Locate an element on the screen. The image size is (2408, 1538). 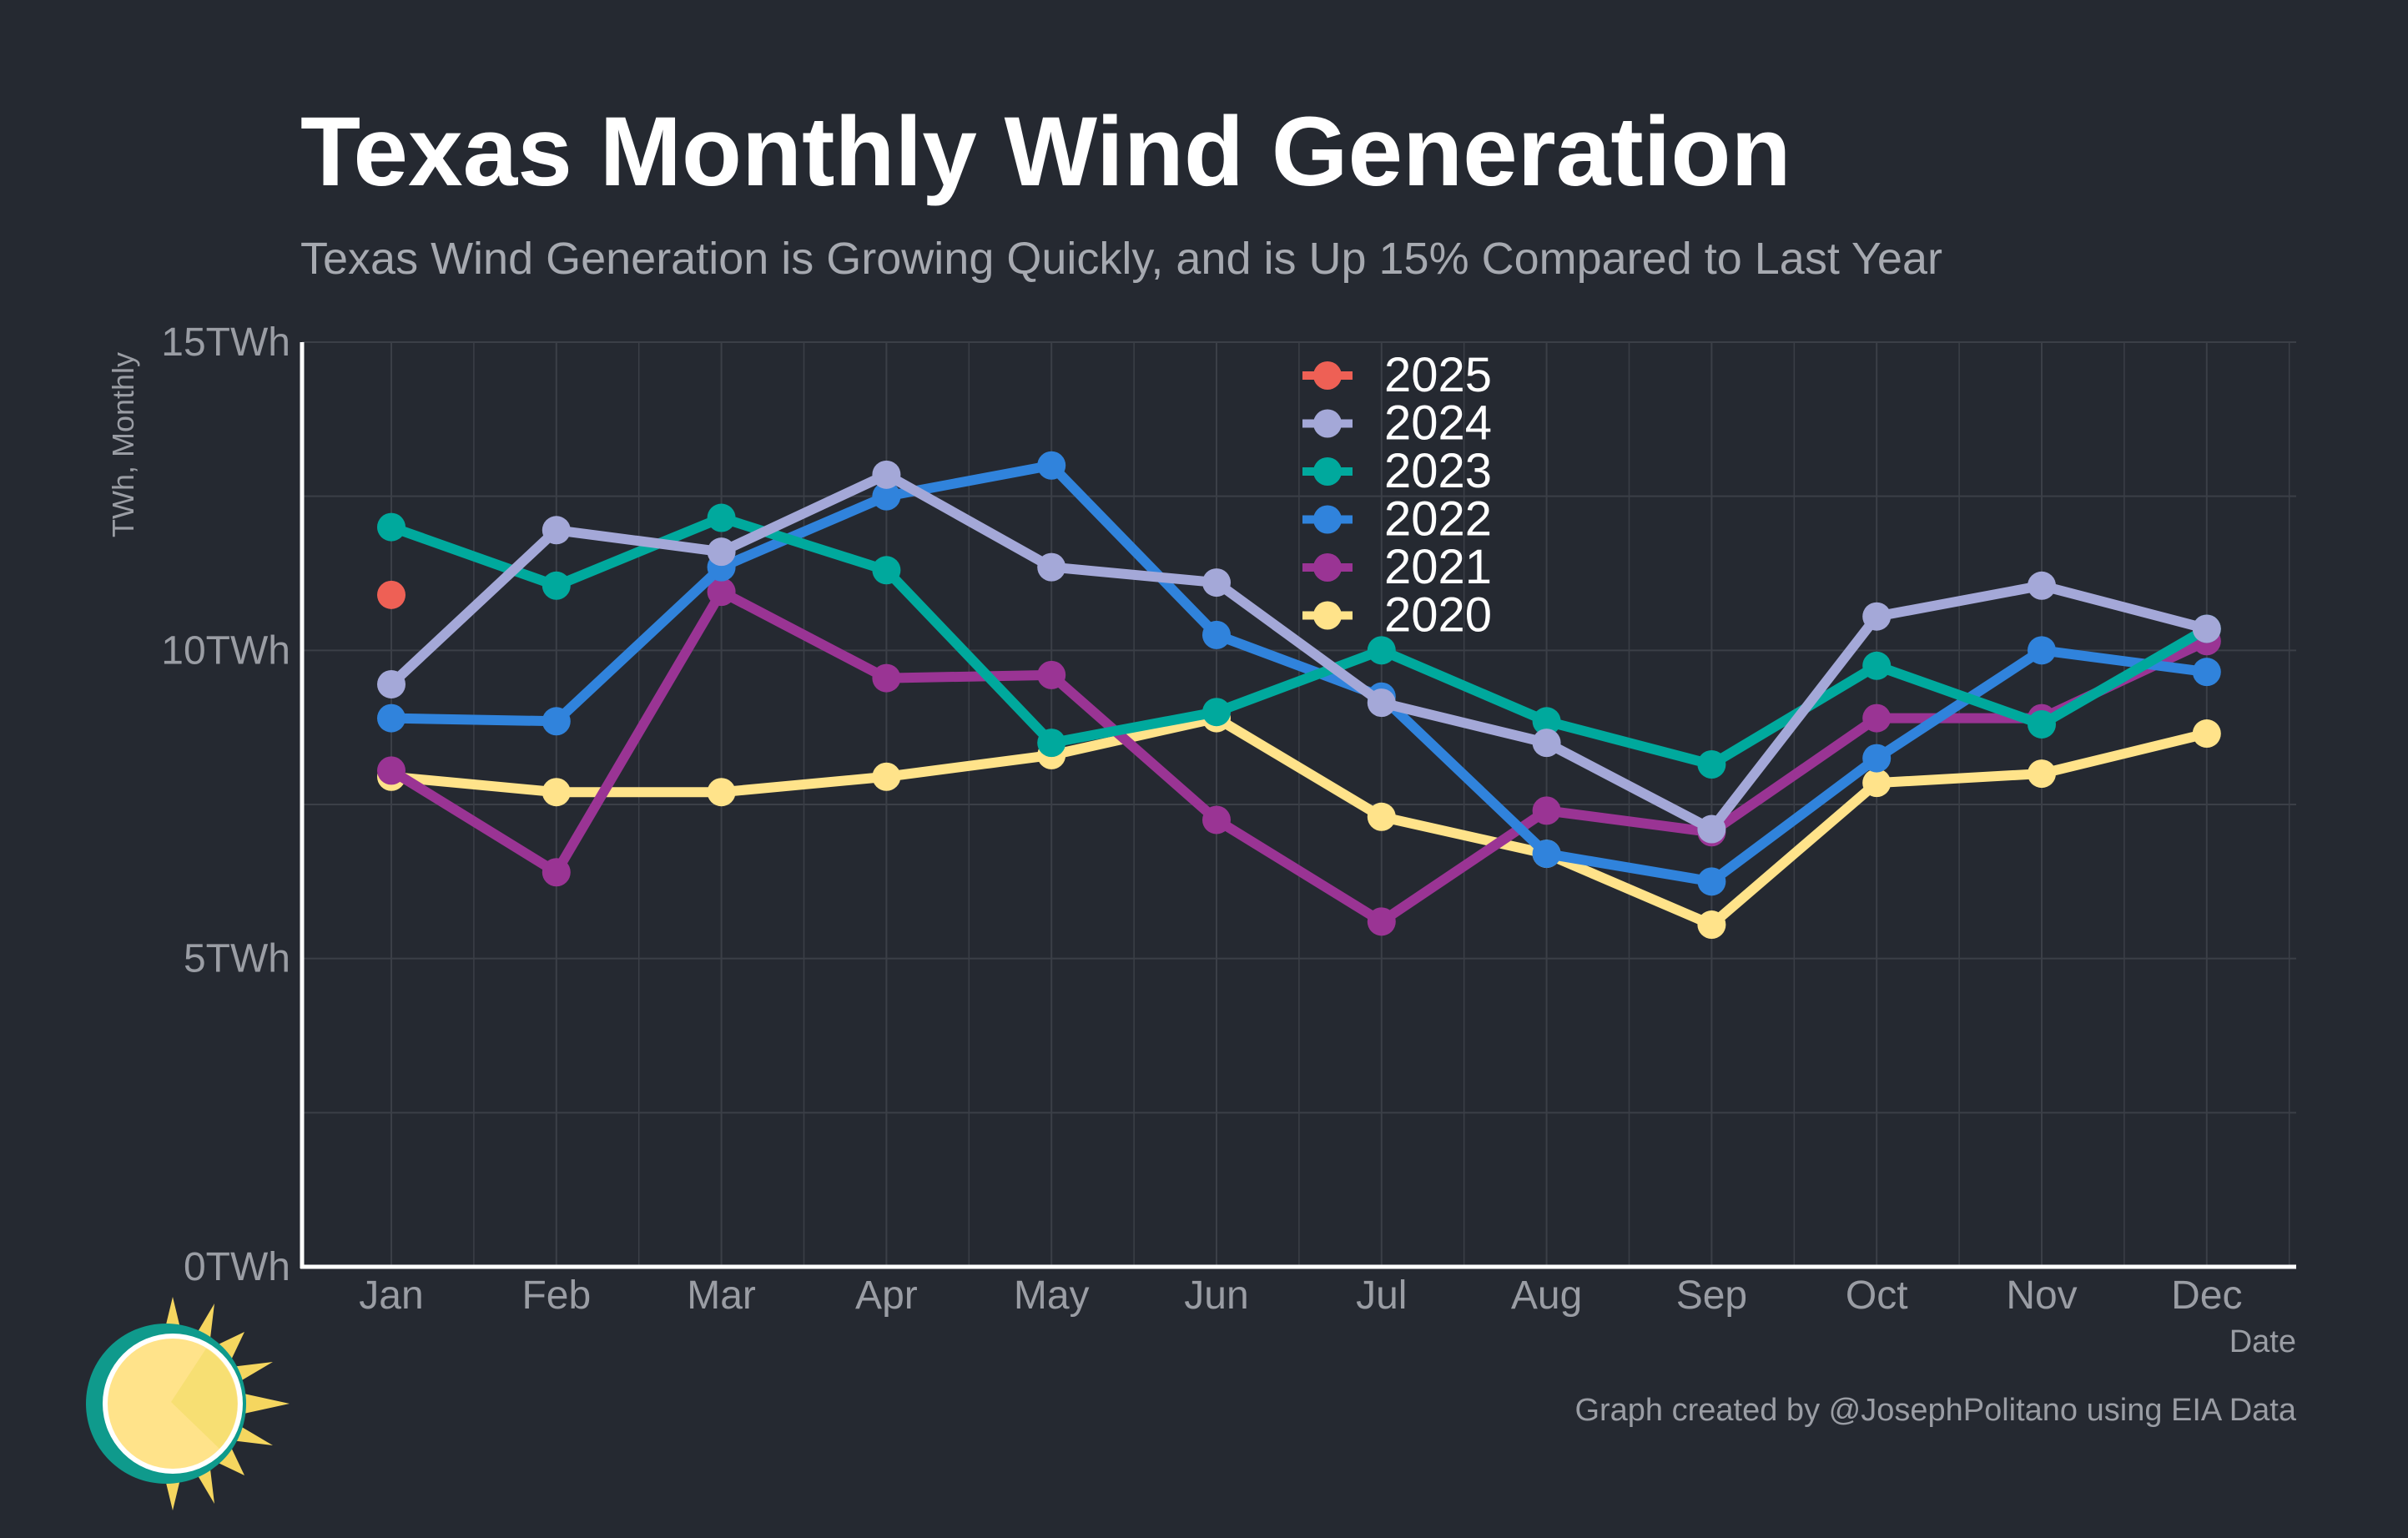
x-tick-label: Sep is located at coordinates (1711, 1295).